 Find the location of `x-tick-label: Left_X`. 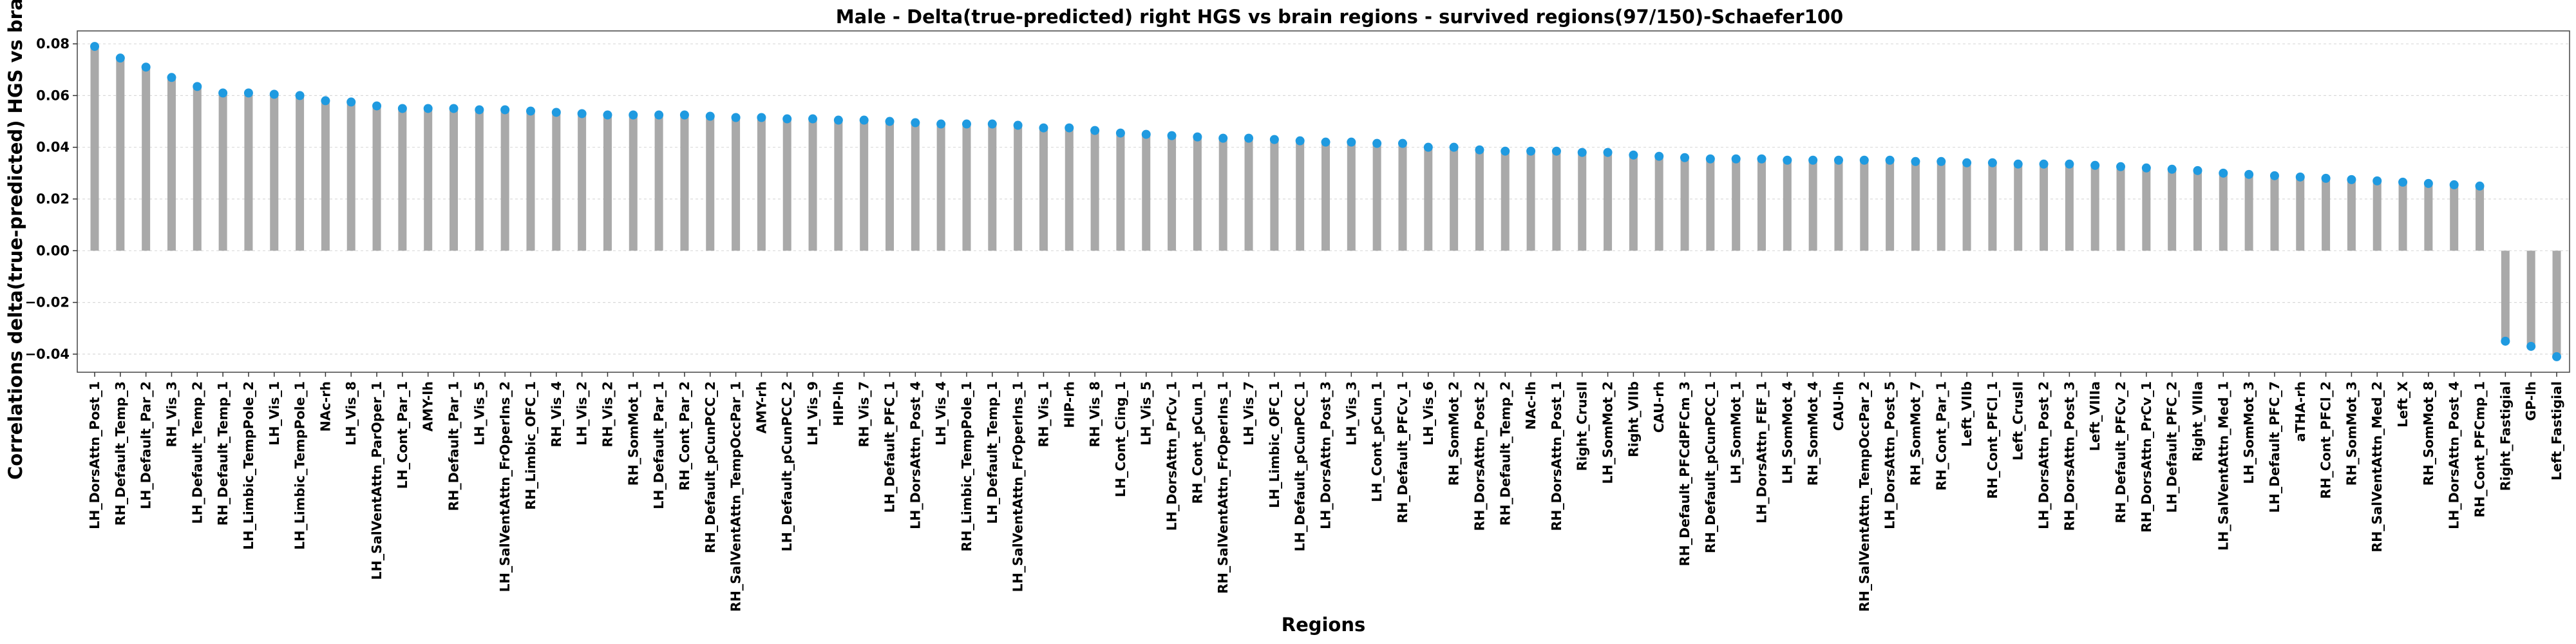

x-tick-label: Left_X is located at coordinates (2402, 404).